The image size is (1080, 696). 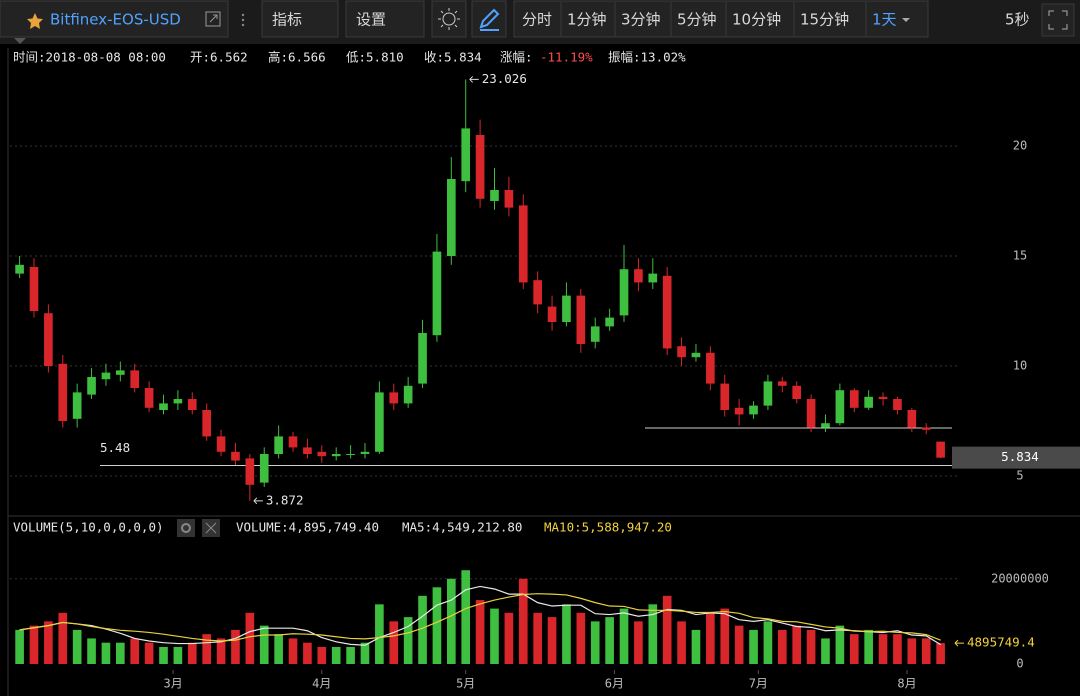 I want to click on sun-icon, so click(x=449, y=19).